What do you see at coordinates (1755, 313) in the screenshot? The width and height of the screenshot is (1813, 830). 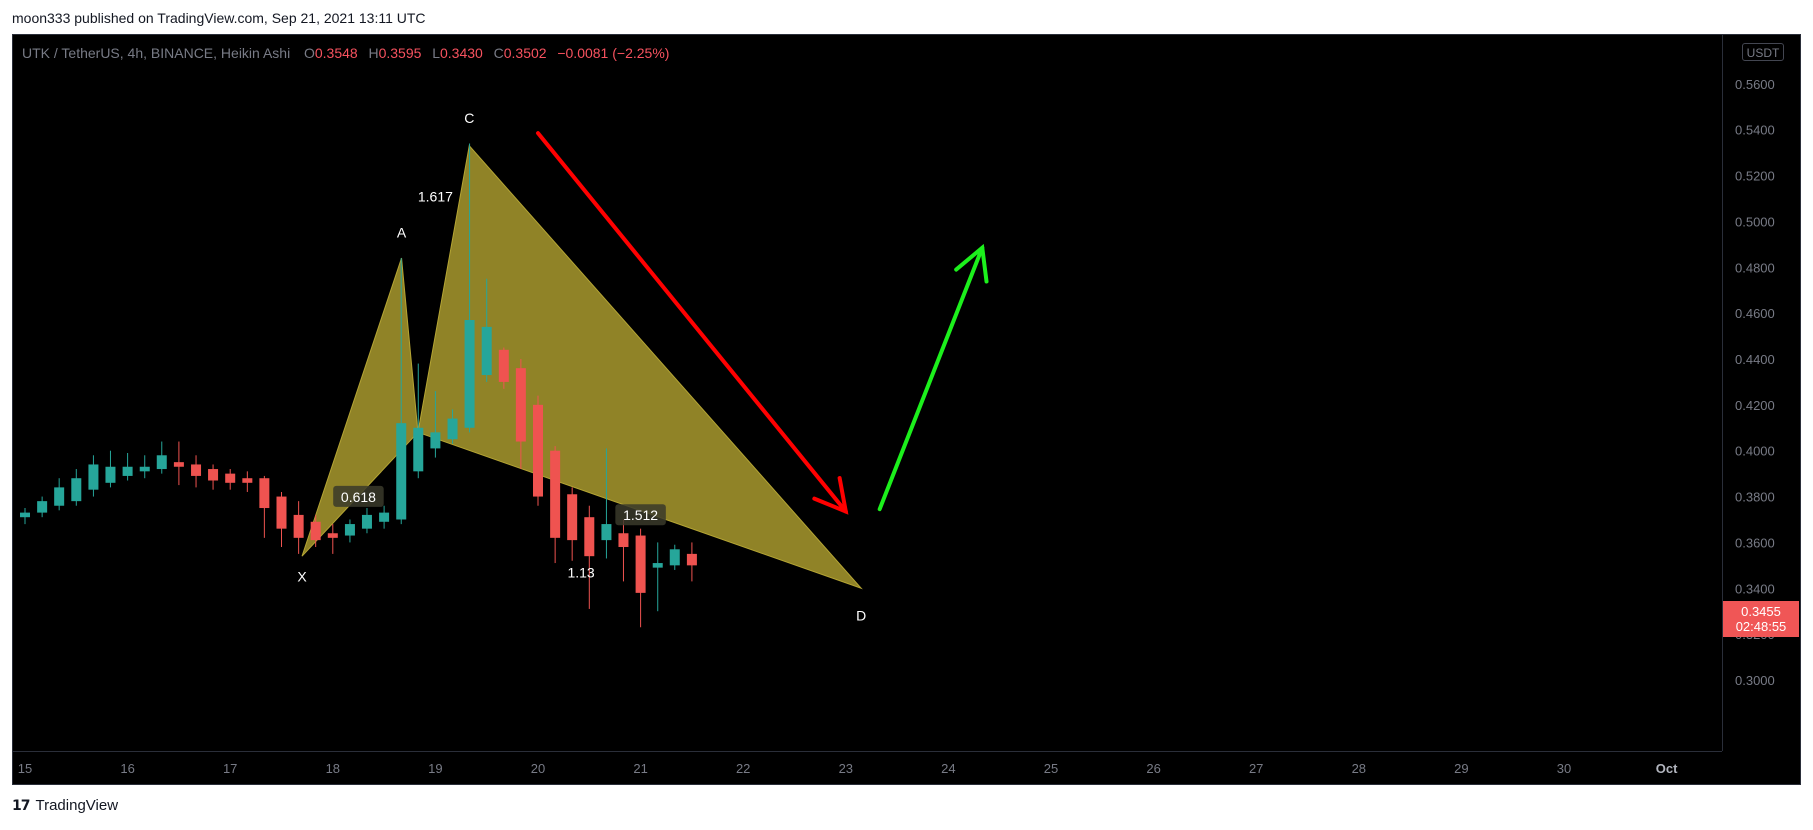 I see `price-tick-label: 0.4600` at bounding box center [1755, 313].